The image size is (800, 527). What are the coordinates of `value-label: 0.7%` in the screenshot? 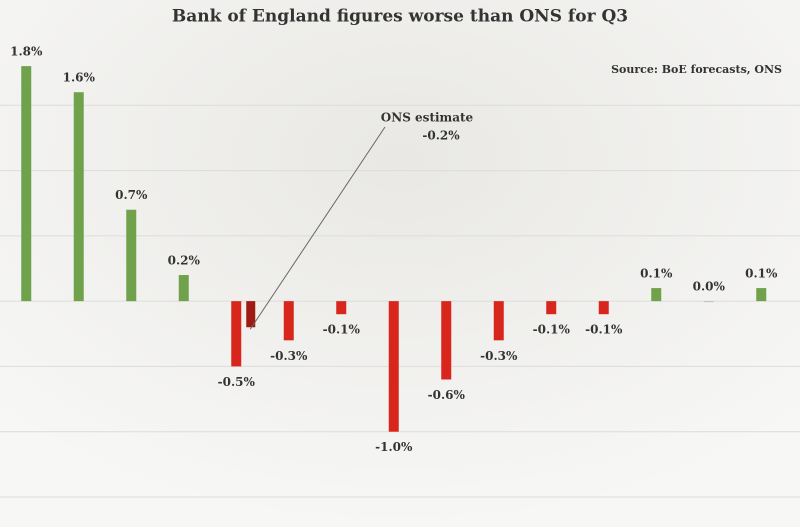 It's located at (131, 195).